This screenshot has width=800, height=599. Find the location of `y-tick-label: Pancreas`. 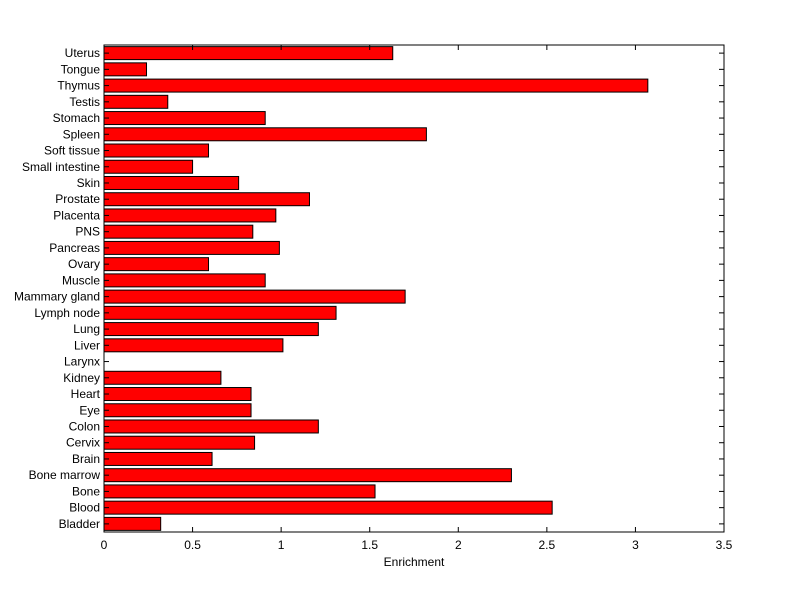

y-tick-label: Pancreas is located at coordinates (74, 248).